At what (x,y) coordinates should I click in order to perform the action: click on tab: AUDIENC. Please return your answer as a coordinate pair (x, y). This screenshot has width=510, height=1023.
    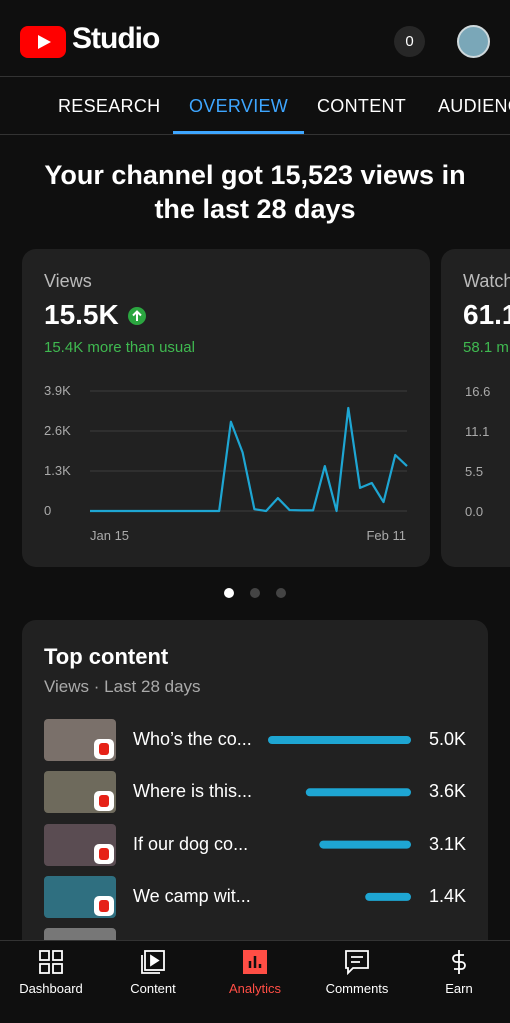
    Looking at the image, I should click on (474, 106).